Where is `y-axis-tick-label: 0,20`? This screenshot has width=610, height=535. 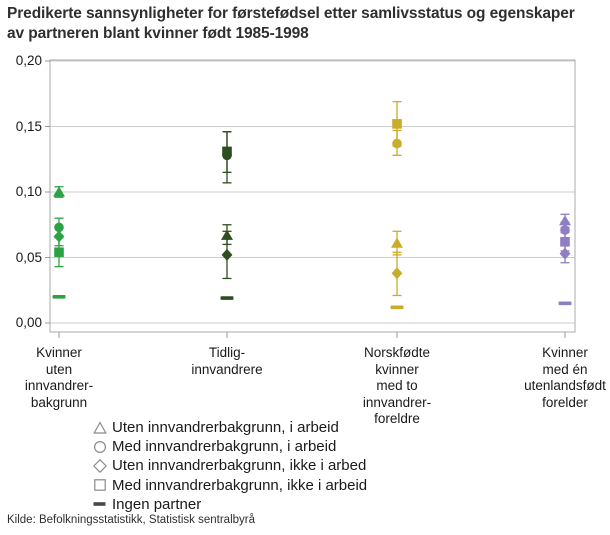 y-axis-tick-label: 0,20 is located at coordinates (28, 60).